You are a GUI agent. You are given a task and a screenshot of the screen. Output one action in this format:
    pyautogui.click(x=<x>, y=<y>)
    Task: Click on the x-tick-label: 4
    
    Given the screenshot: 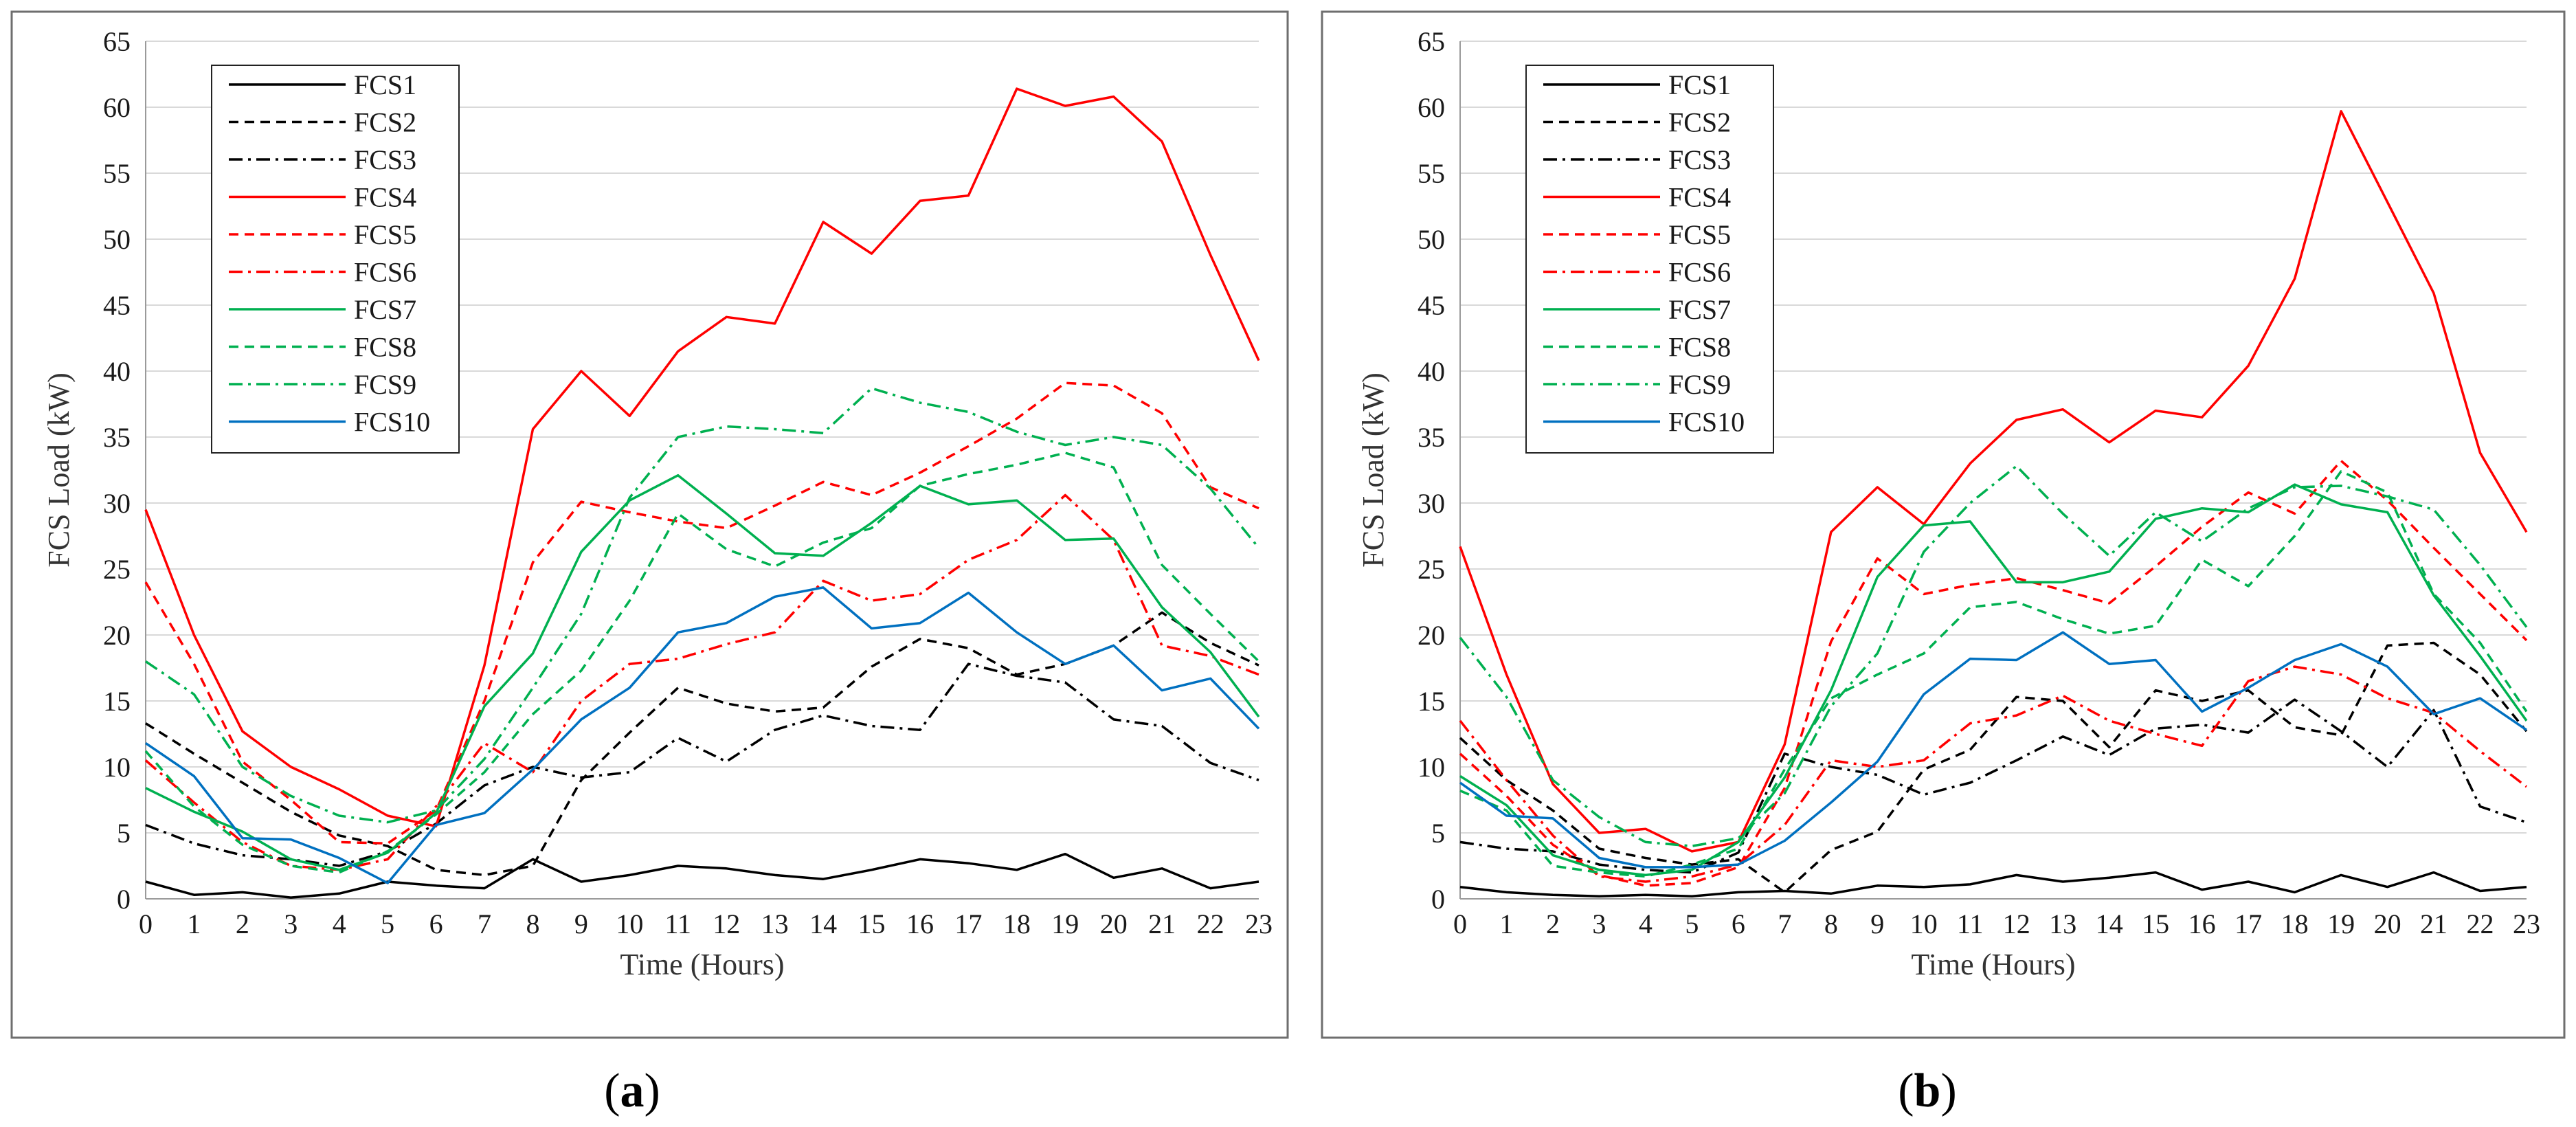 What is the action you would take?
    pyautogui.click(x=1646, y=923)
    